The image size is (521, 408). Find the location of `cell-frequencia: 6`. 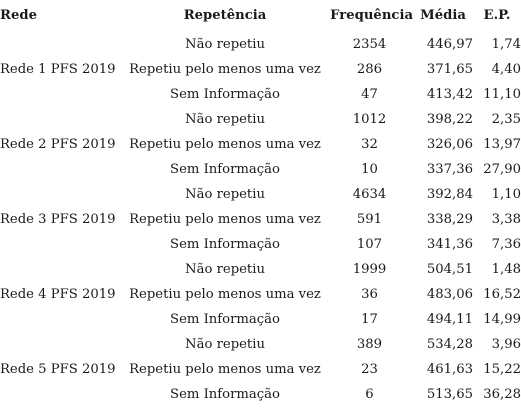

cell-frequencia: 6 is located at coordinates (369, 394).